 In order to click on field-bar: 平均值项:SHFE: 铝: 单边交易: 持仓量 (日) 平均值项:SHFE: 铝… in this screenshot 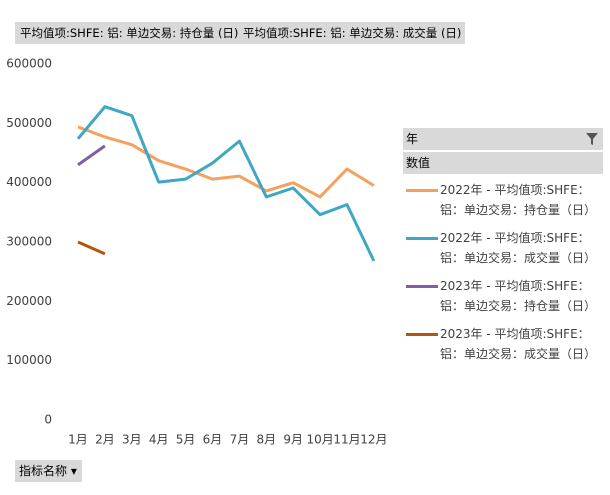, I will do `click(240, 33)`.